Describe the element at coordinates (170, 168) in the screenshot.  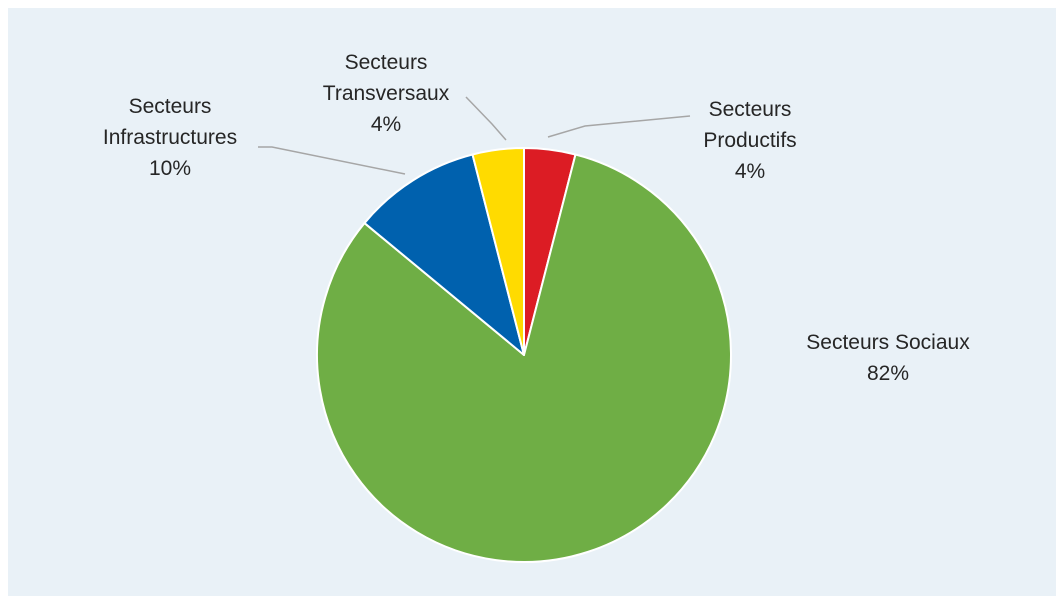
I see `data-label-value: 10%` at that location.